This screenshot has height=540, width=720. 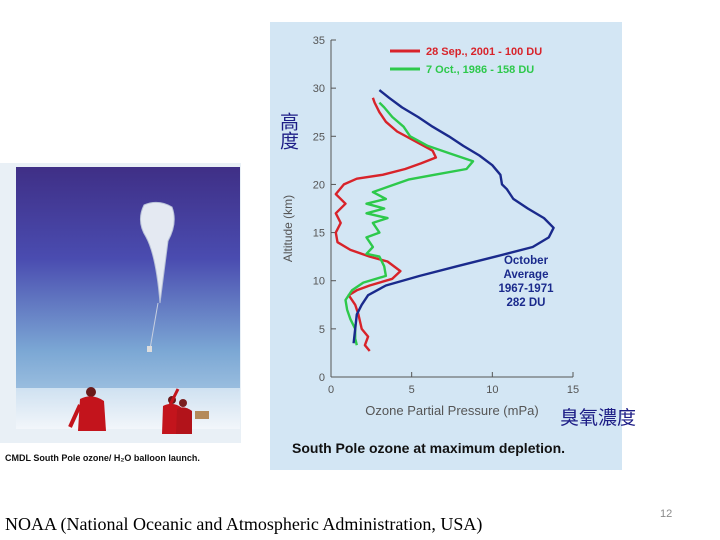 What do you see at coordinates (666, 514) in the screenshot?
I see `page-number: 12` at bounding box center [666, 514].